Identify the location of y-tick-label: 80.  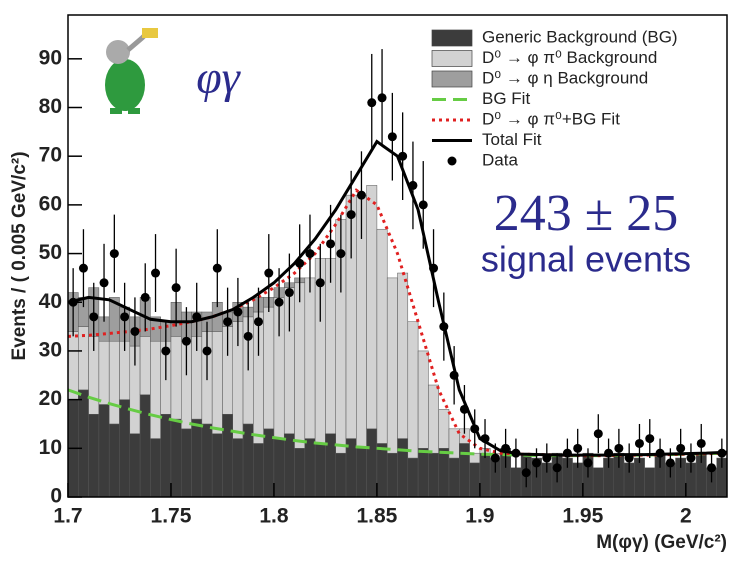
(50, 106).